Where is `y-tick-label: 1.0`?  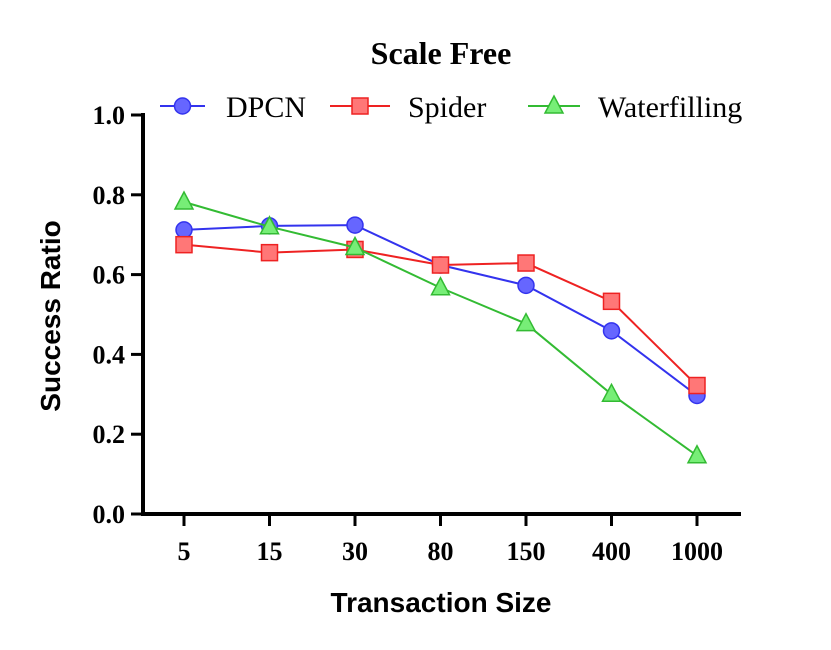
y-tick-label: 1.0 is located at coordinates (109, 115).